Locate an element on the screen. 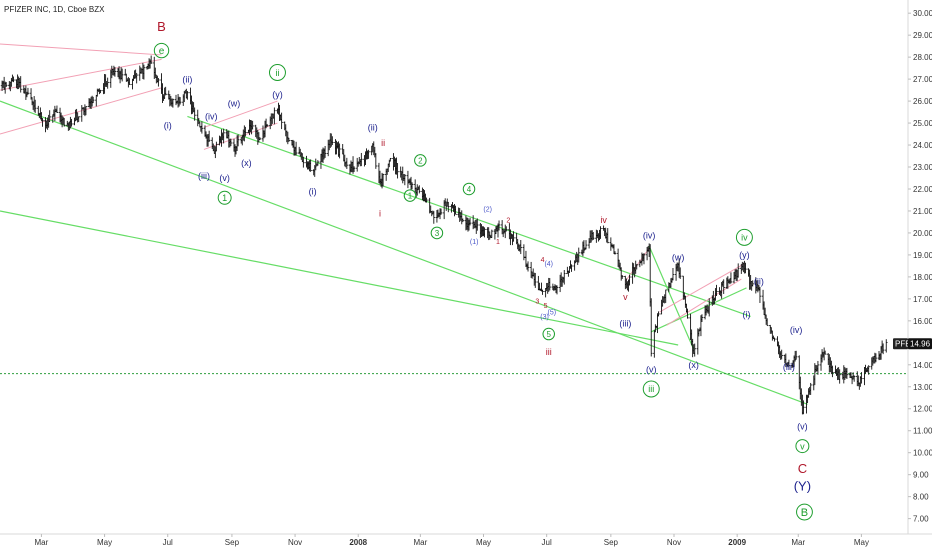 The width and height of the screenshot is (932, 550). y-tick-label: 23.00 is located at coordinates (922, 167).